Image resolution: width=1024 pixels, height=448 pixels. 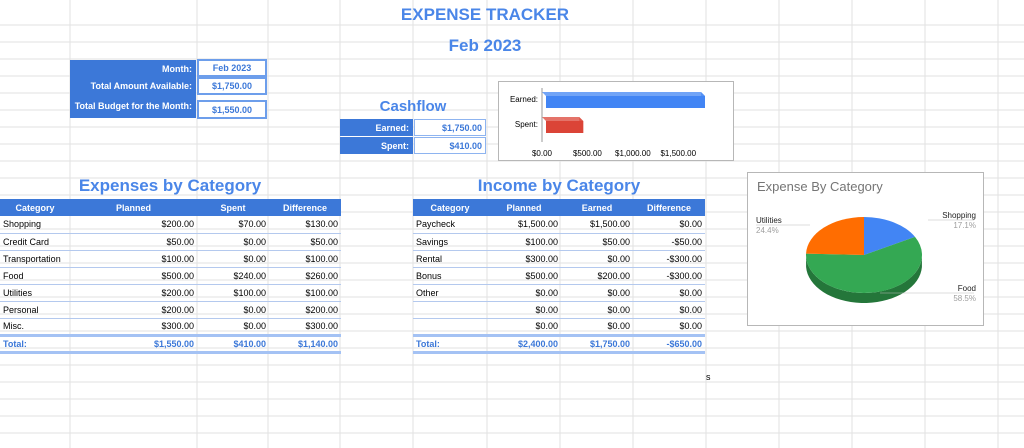 I want to click on column-header: Earned, so click(x=597, y=207).